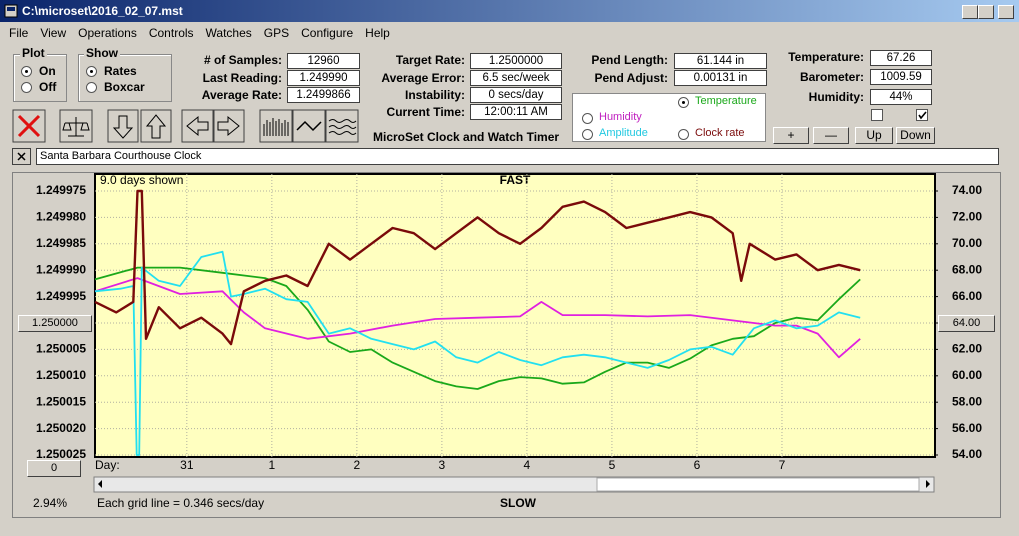 The height and width of the screenshot is (536, 1019). What do you see at coordinates (76, 126) in the screenshot?
I see `balance-button` at bounding box center [76, 126].